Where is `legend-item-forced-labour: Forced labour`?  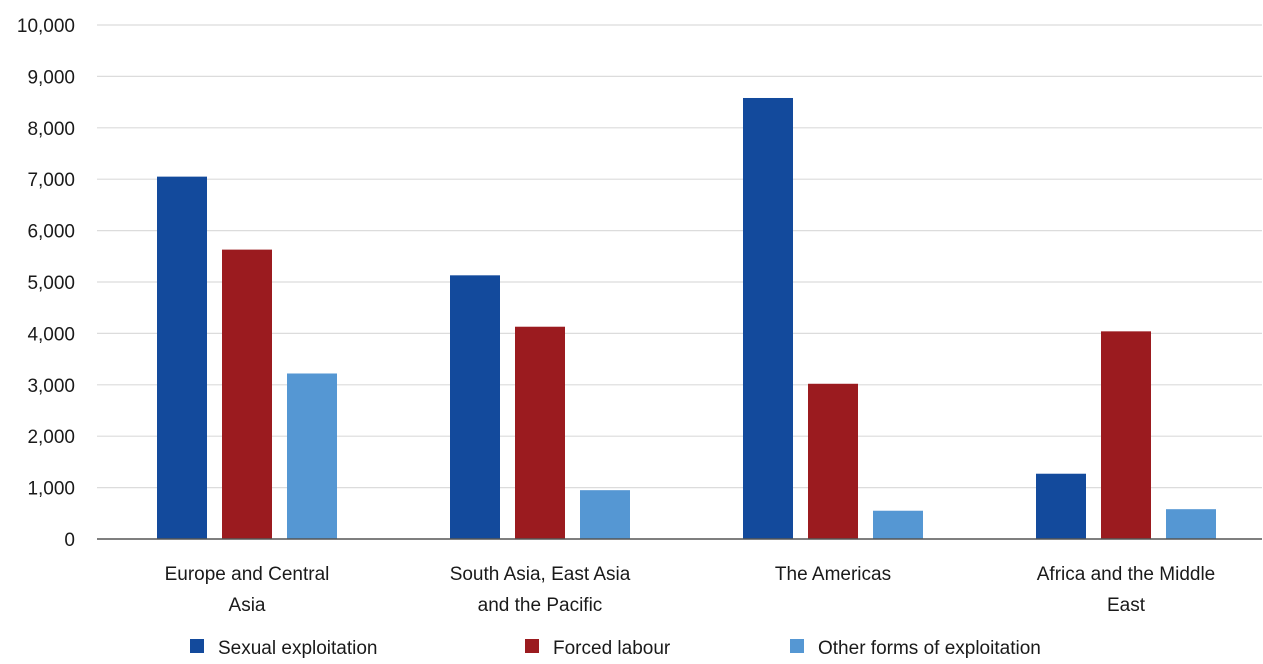 legend-item-forced-labour: Forced labour is located at coordinates (598, 648).